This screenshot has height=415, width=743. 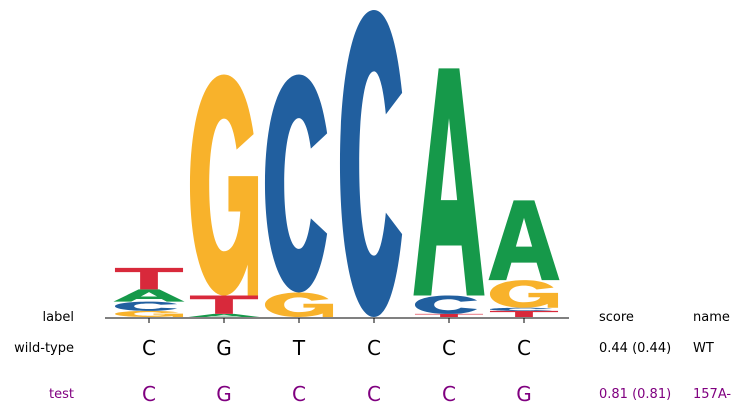 What do you see at coordinates (635, 348) in the screenshot?
I see `wild-type-score: 0.44 (0.44)` at bounding box center [635, 348].